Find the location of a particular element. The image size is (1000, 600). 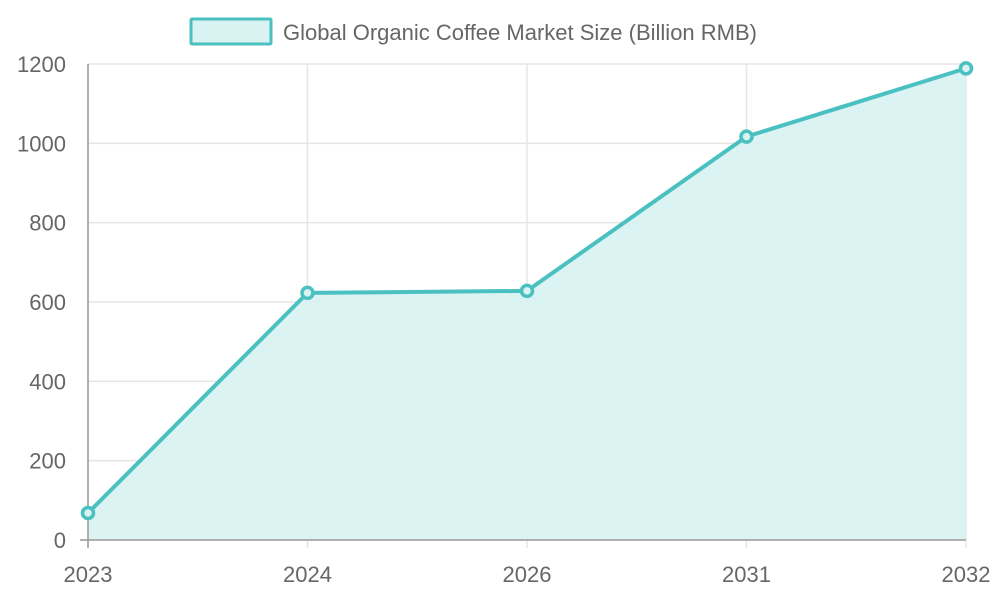

y-axis-ticks: 0 200 400 600 800 1000 1200 is located at coordinates (41, 302).